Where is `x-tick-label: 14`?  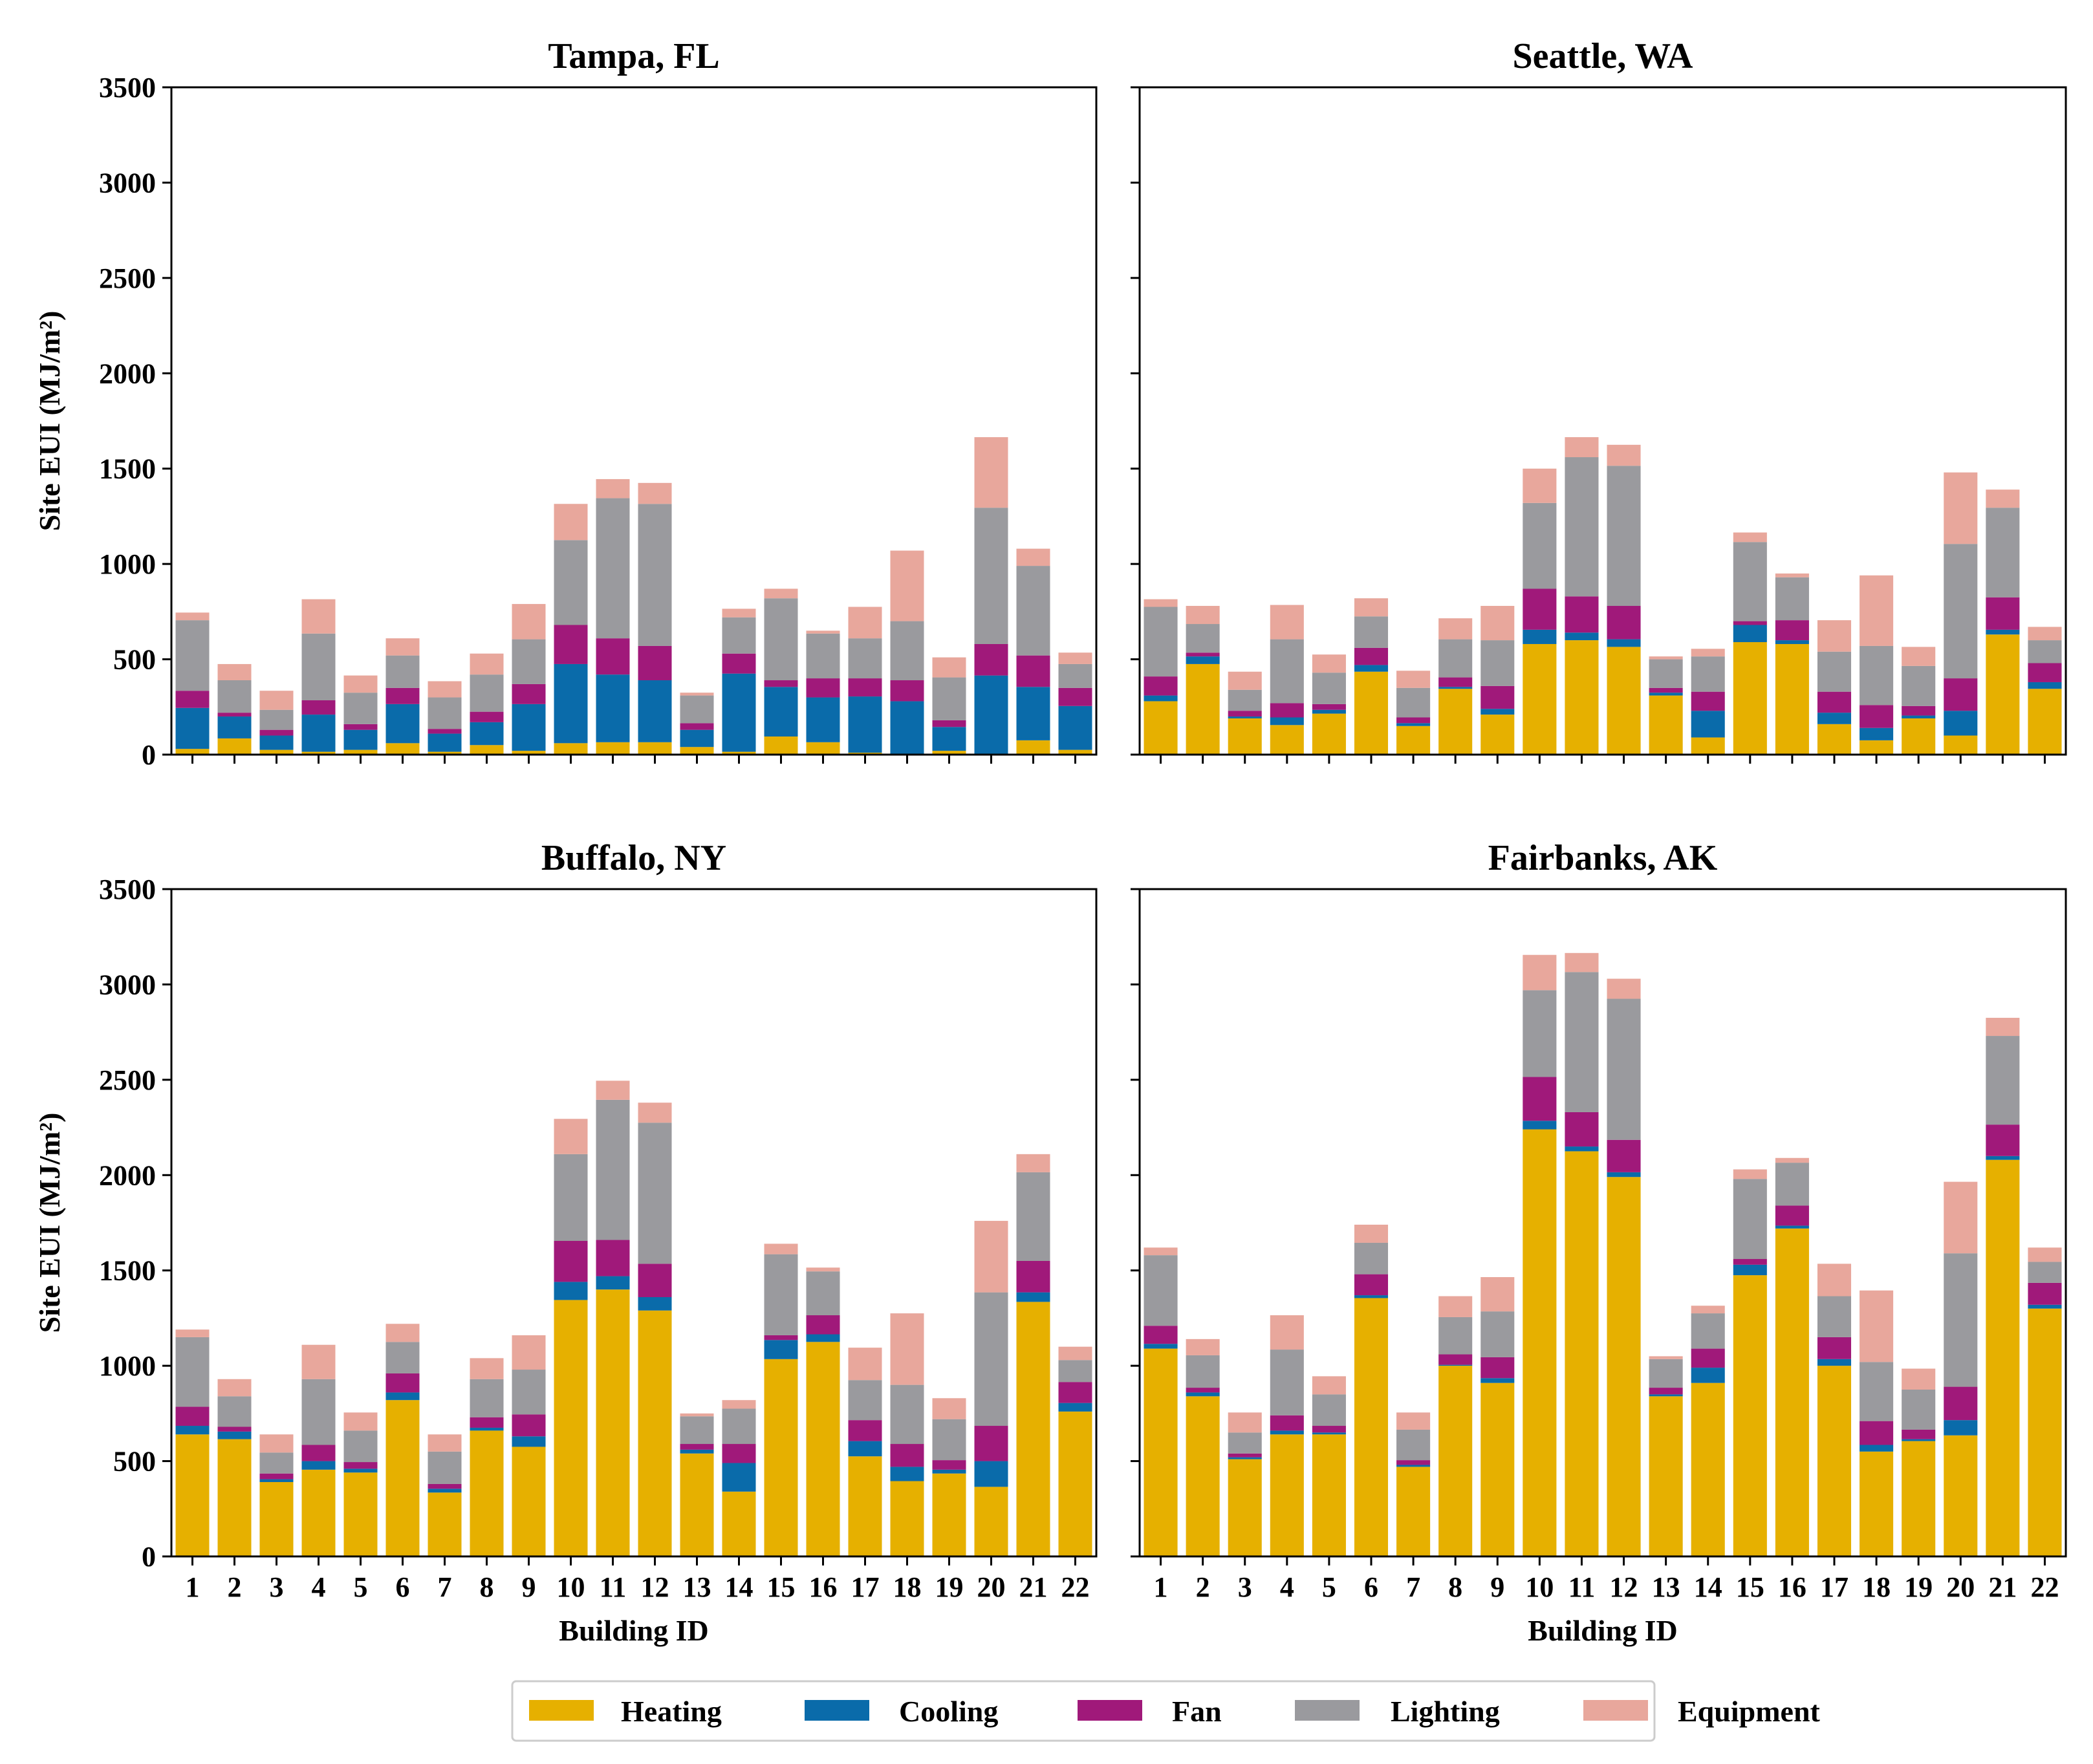 x-tick-label: 14 is located at coordinates (739, 1587).